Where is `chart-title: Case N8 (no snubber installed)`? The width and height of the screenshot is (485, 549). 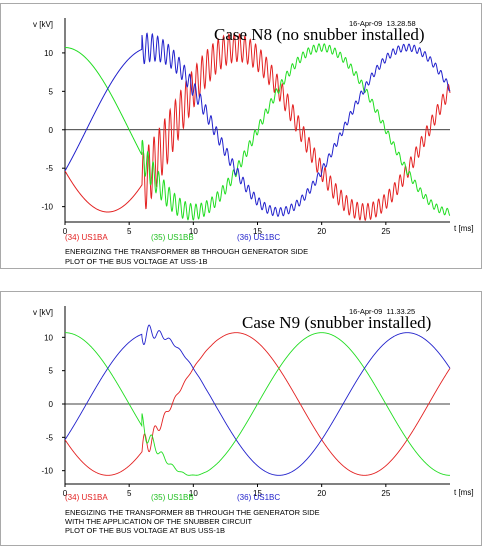 chart-title: Case N8 (no snubber installed) is located at coordinates (319, 34).